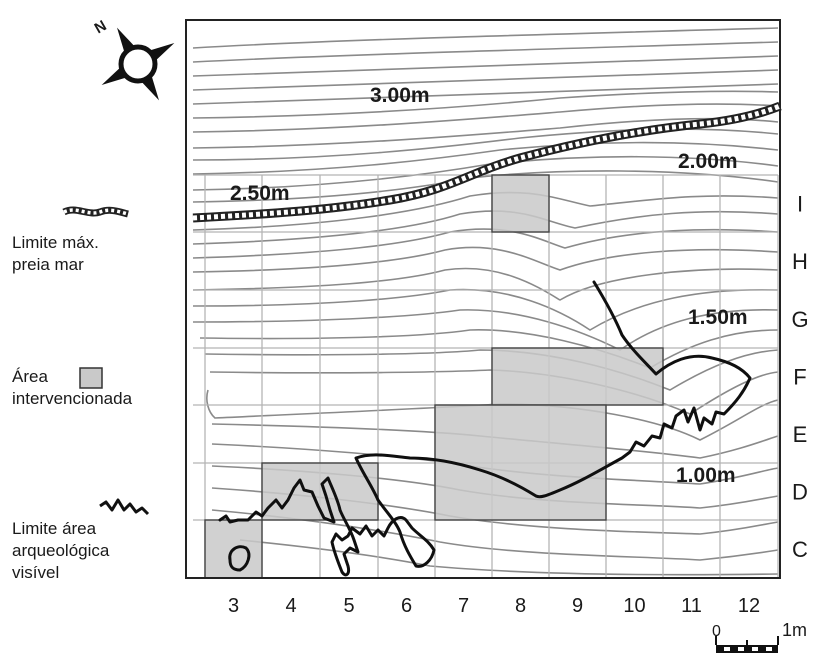 The image size is (814, 657). I want to click on row-label: F, so click(799, 377).